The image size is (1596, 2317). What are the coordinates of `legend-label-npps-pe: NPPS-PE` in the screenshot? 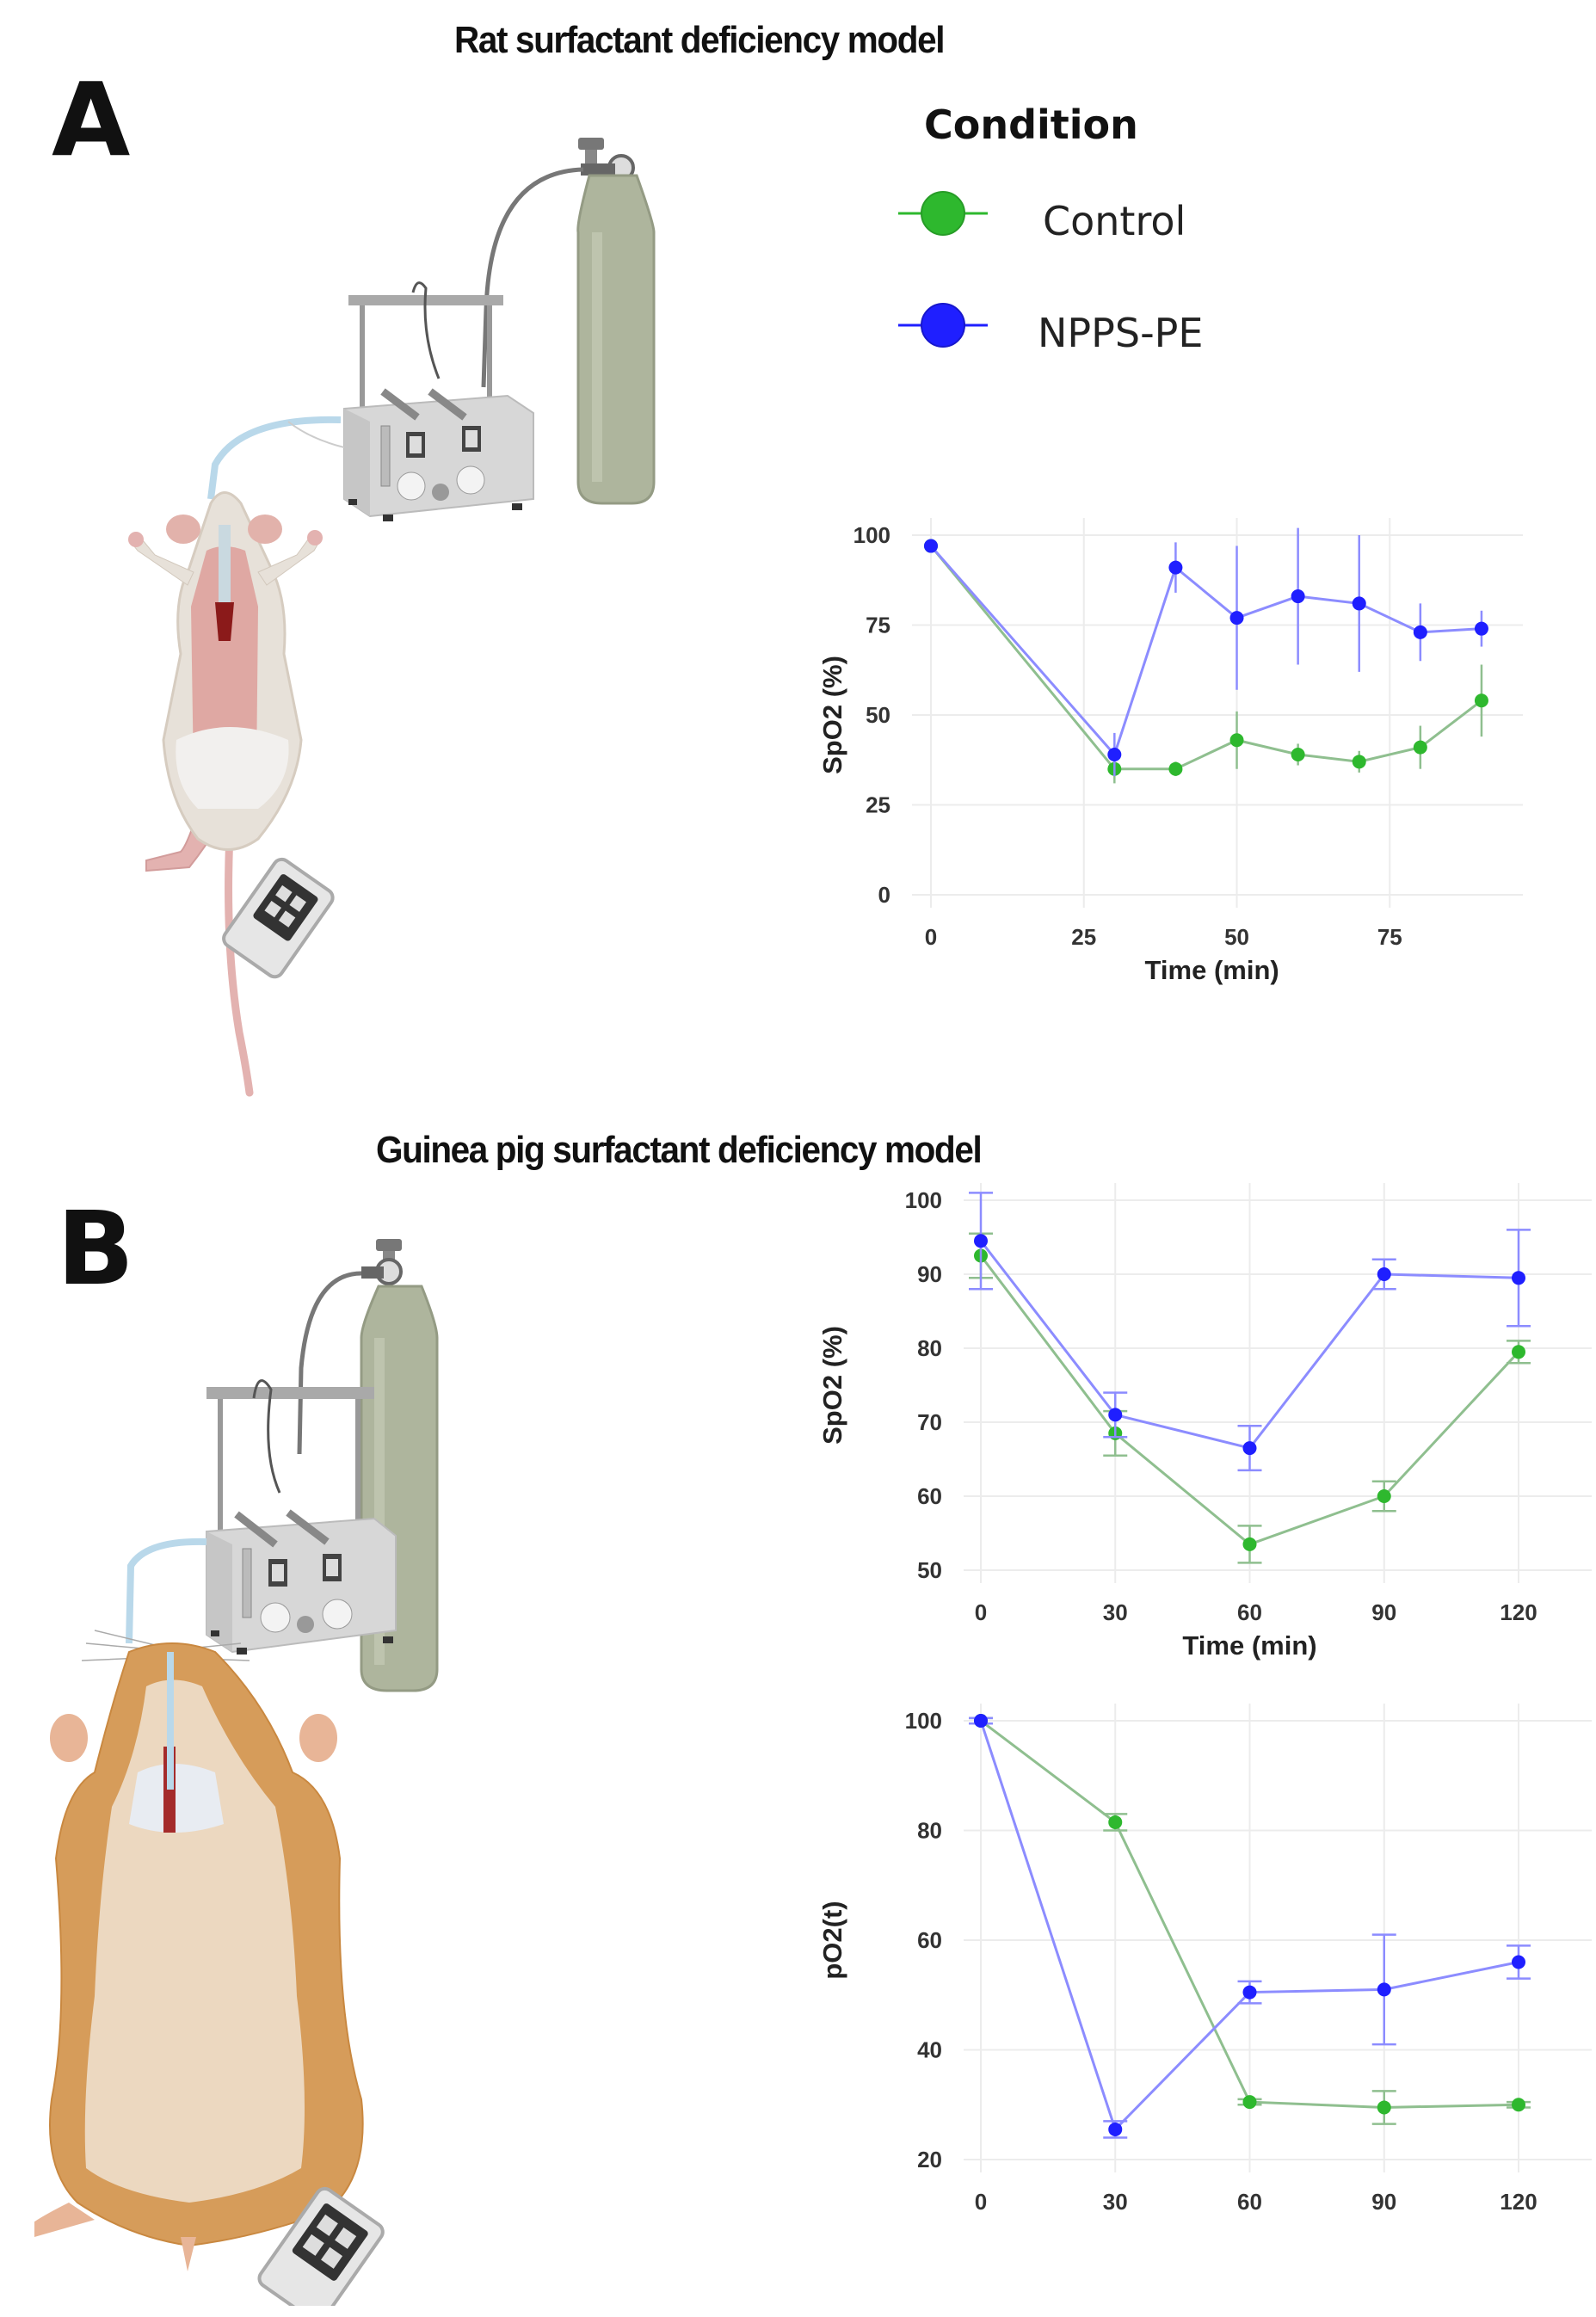 It's located at (1121, 333).